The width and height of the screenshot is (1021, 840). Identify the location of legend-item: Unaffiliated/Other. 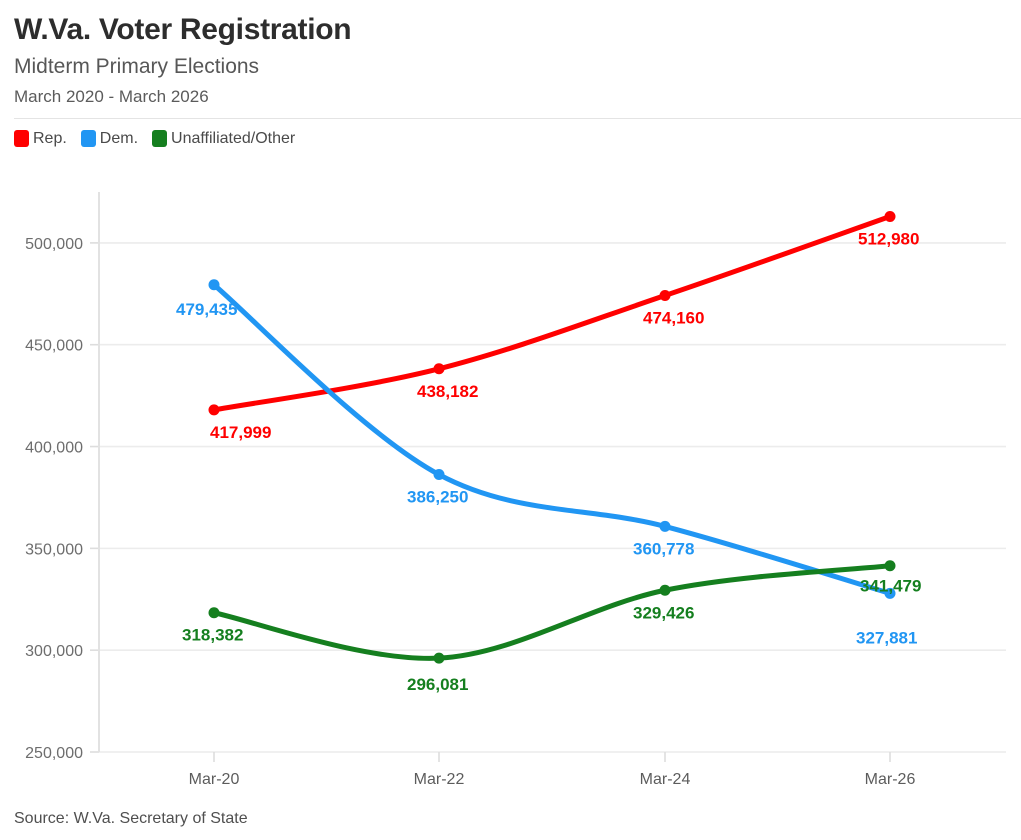
(223, 139).